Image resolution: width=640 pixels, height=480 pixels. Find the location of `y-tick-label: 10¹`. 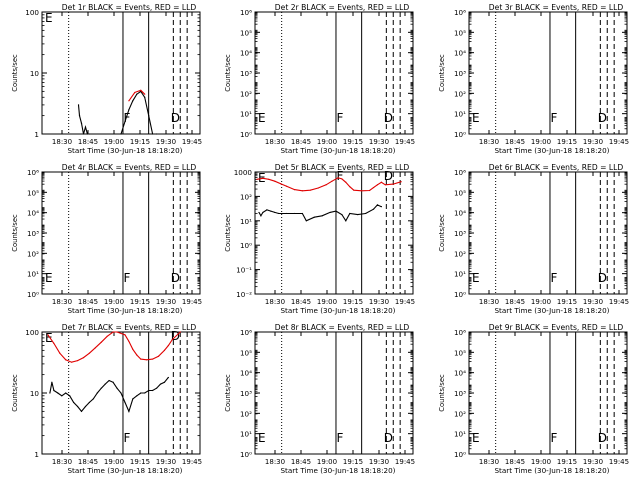

y-tick-label: 10¹ is located at coordinates (246, 221).